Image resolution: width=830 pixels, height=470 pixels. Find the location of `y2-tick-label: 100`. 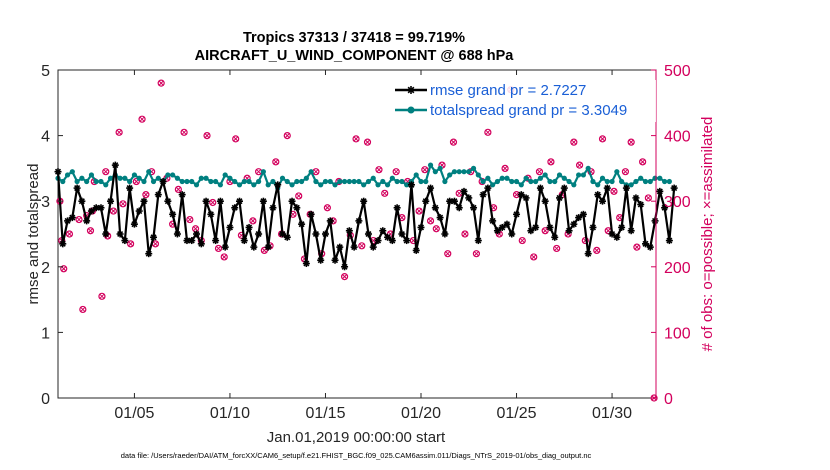

y2-tick-label: 100 is located at coordinates (677, 333).